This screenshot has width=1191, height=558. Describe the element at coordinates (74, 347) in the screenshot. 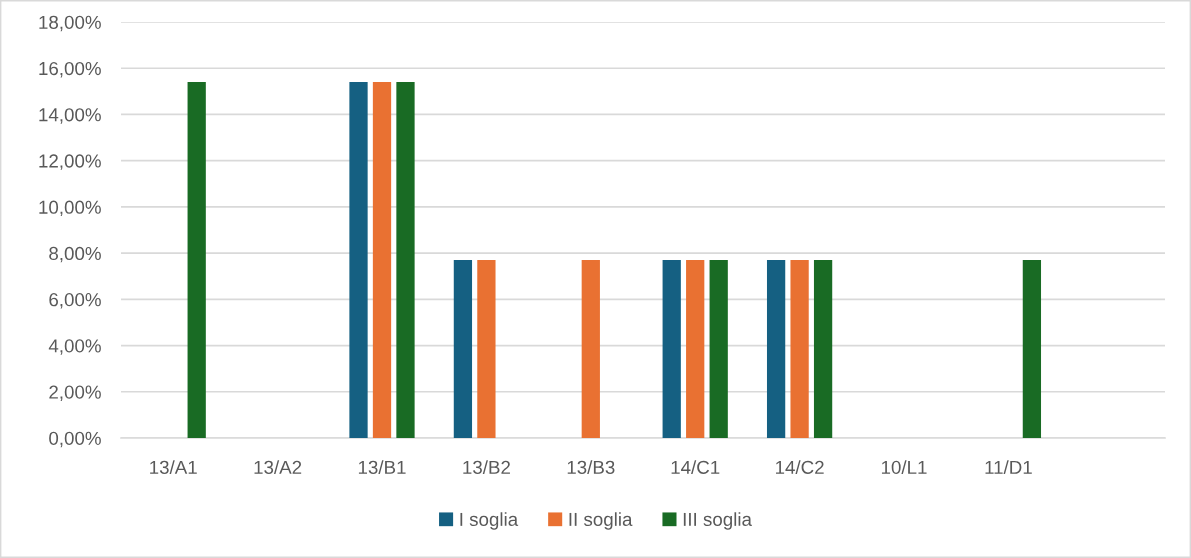

I see `y-tick-label: 4,00%` at that location.